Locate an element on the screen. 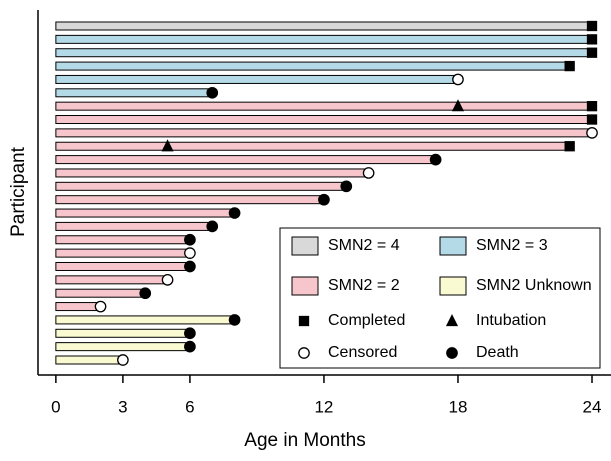 This screenshot has width=611, height=461. legend-label: SMN2 = 2 is located at coordinates (364, 285).